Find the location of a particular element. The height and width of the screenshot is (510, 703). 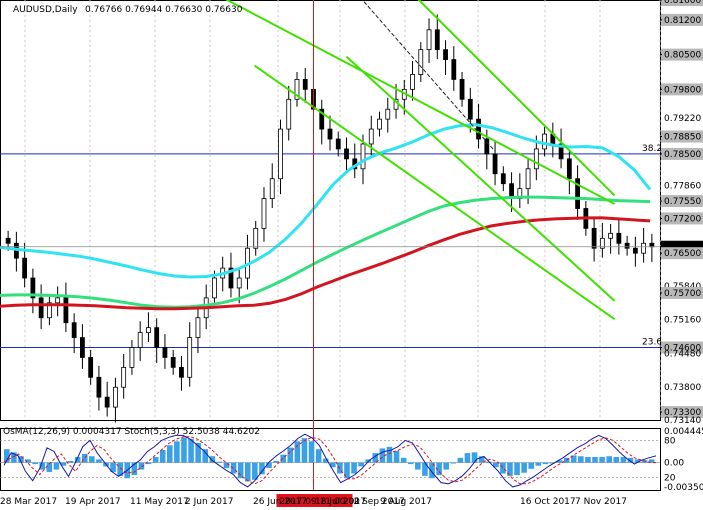

price-tick-label: 0.73800 is located at coordinates (682, 388).